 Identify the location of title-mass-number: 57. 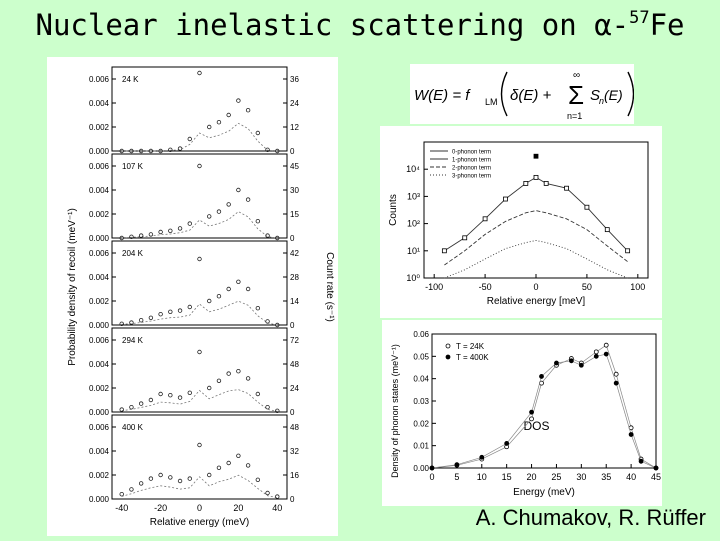
(639, 18).